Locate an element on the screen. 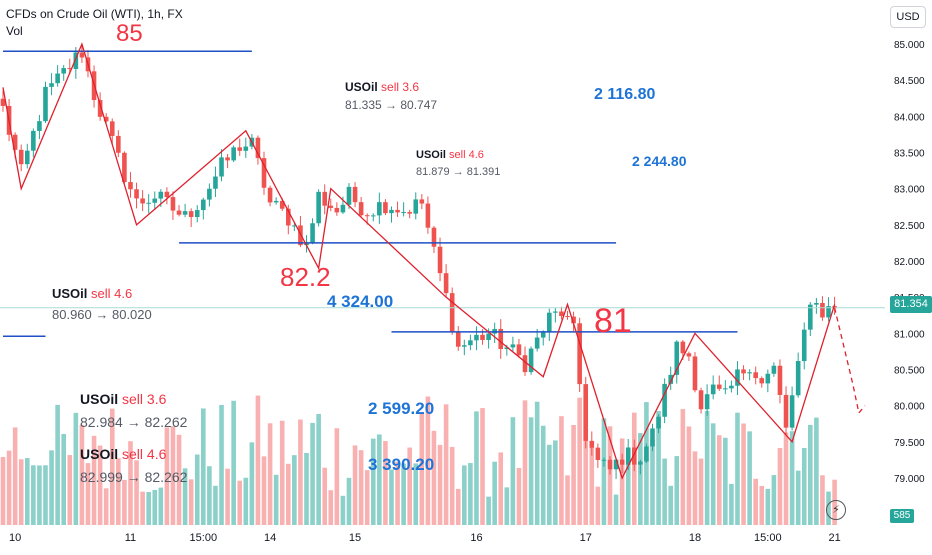 The width and height of the screenshot is (932, 555). profit-label: 2 244.80 is located at coordinates (659, 161).